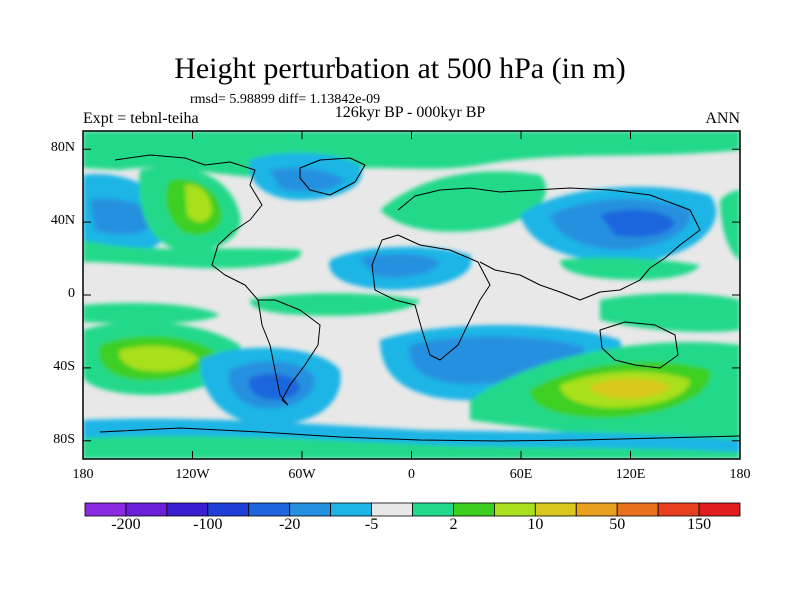  I want to click on lat-label-2: 0, so click(71, 293).